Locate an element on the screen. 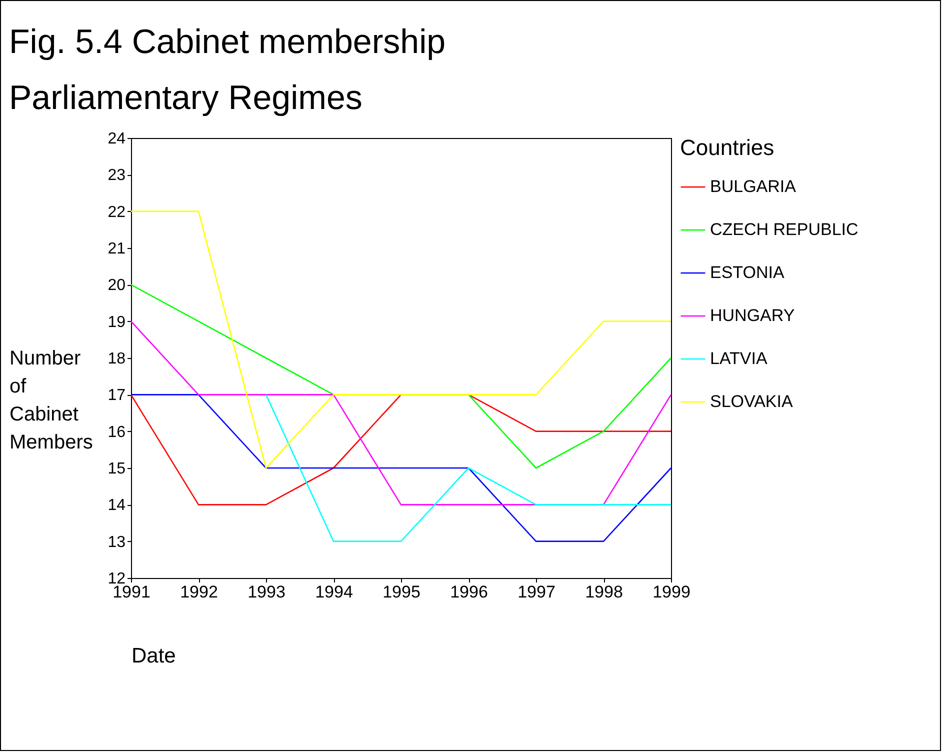 The width and height of the screenshot is (943, 753). legend-label: ESTONIA is located at coordinates (747, 272).